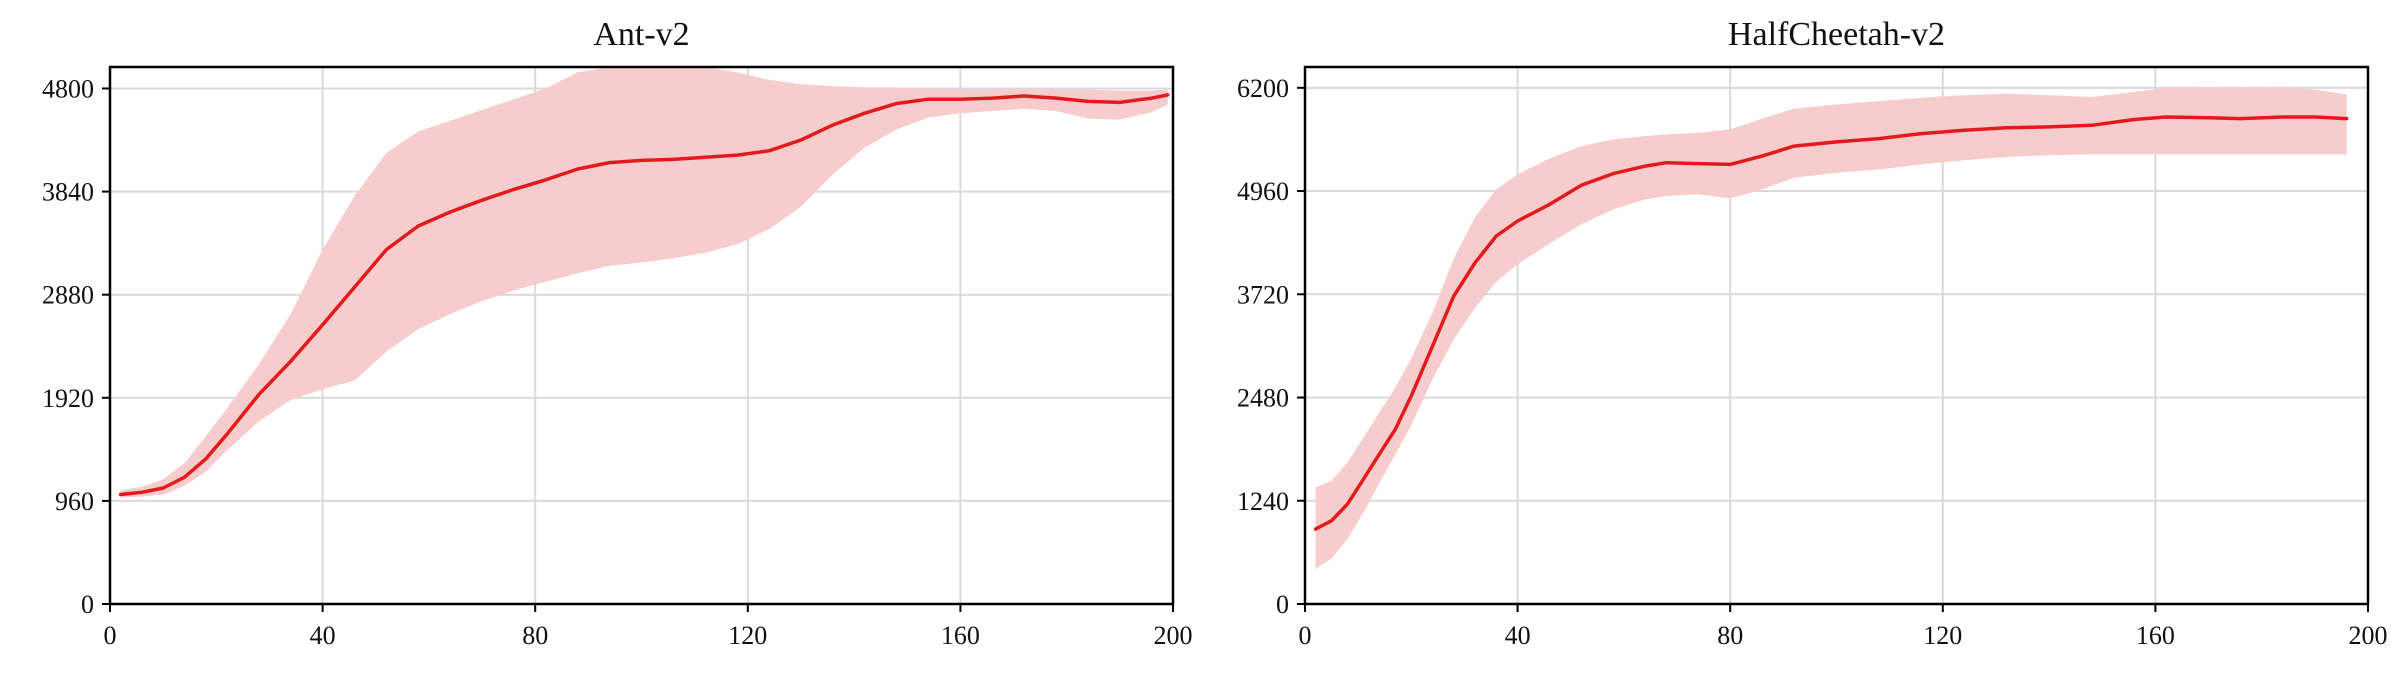 This screenshot has height=675, width=2400. What do you see at coordinates (74, 501) in the screenshot?
I see `y-tick-label: 960` at bounding box center [74, 501].